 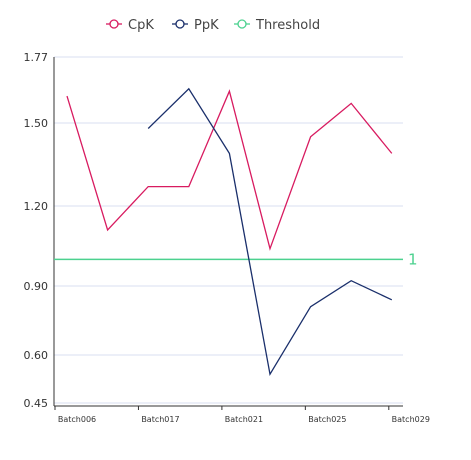 I want to click on y-tick-label: 1.77, so click(x=36, y=57).